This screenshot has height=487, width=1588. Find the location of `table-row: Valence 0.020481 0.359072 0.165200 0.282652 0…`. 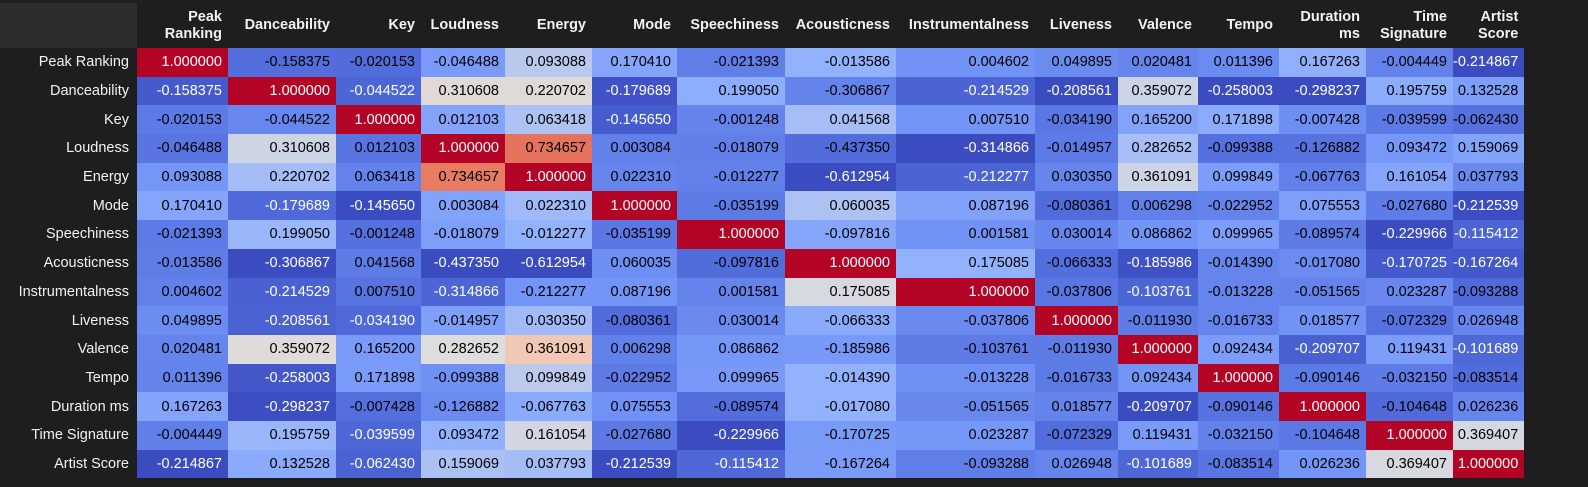

table-row: Valence 0.020481 0.359072 0.165200 0.282652 0… is located at coordinates (762, 349).